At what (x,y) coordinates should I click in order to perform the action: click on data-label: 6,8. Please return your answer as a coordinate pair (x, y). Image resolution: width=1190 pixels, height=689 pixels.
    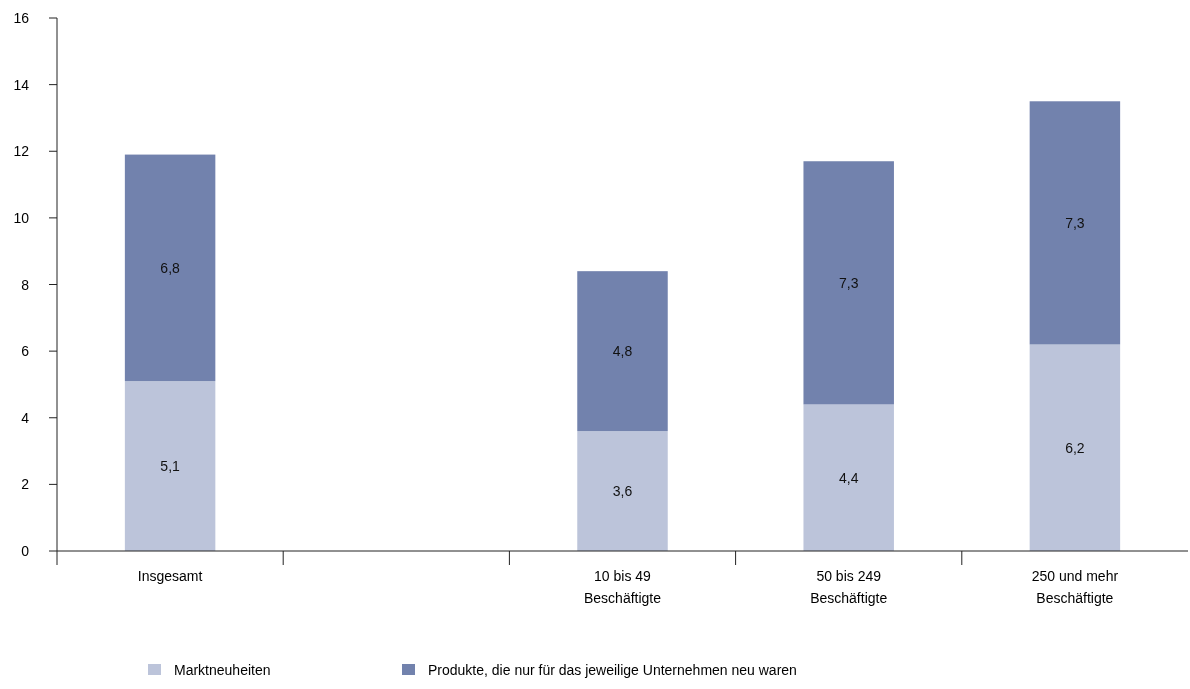
    Looking at the image, I should click on (170, 267).